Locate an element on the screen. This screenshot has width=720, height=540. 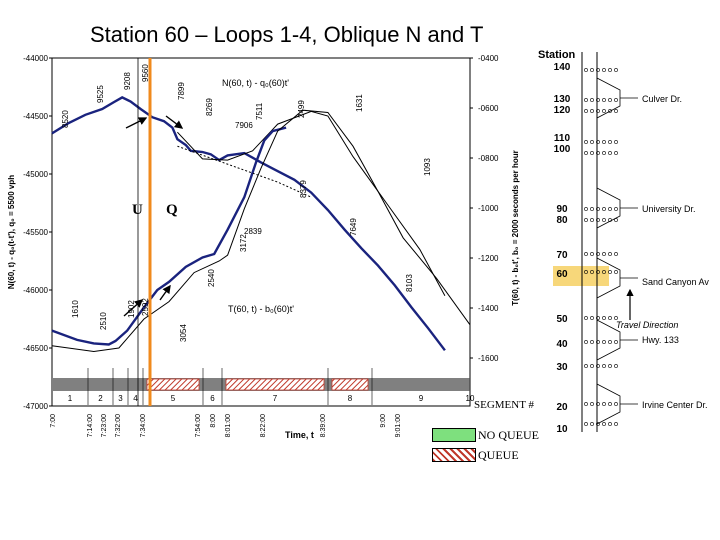
data-label: 9560 is located at coordinates (145, 73).